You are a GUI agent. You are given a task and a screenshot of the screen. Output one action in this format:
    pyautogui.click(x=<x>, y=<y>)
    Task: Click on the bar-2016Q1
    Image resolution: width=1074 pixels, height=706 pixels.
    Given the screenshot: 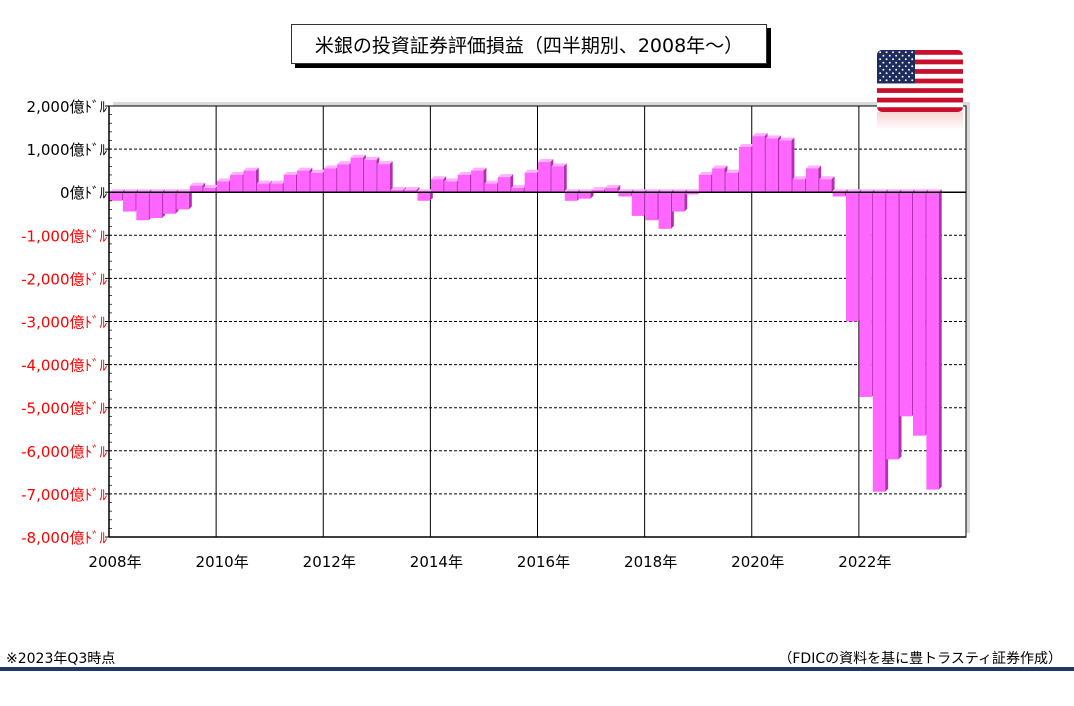 What is the action you would take?
    pyautogui.click(x=546, y=176)
    